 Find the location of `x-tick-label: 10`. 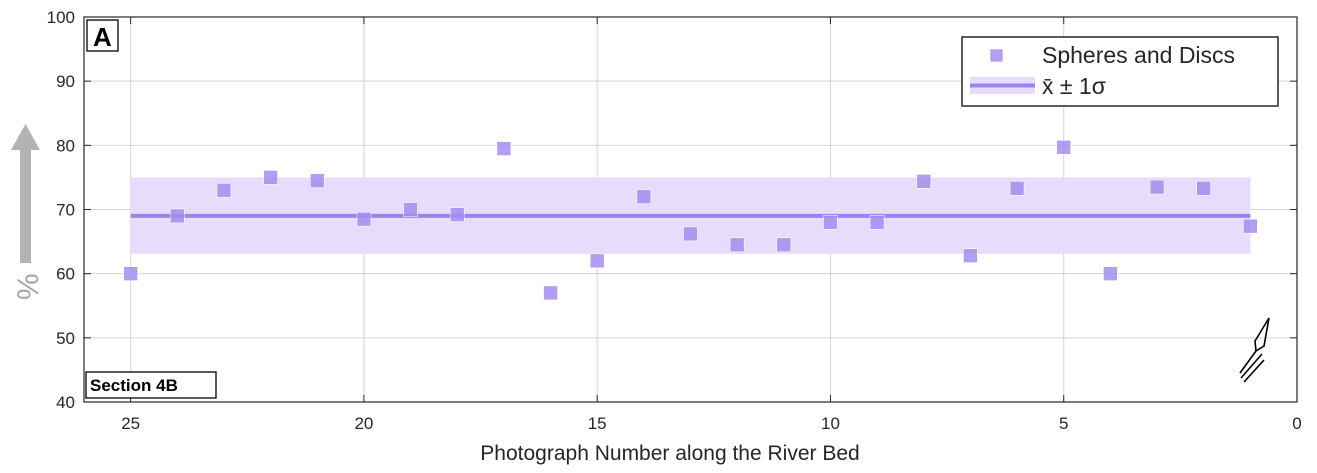

x-tick-label: 10 is located at coordinates (830, 423).